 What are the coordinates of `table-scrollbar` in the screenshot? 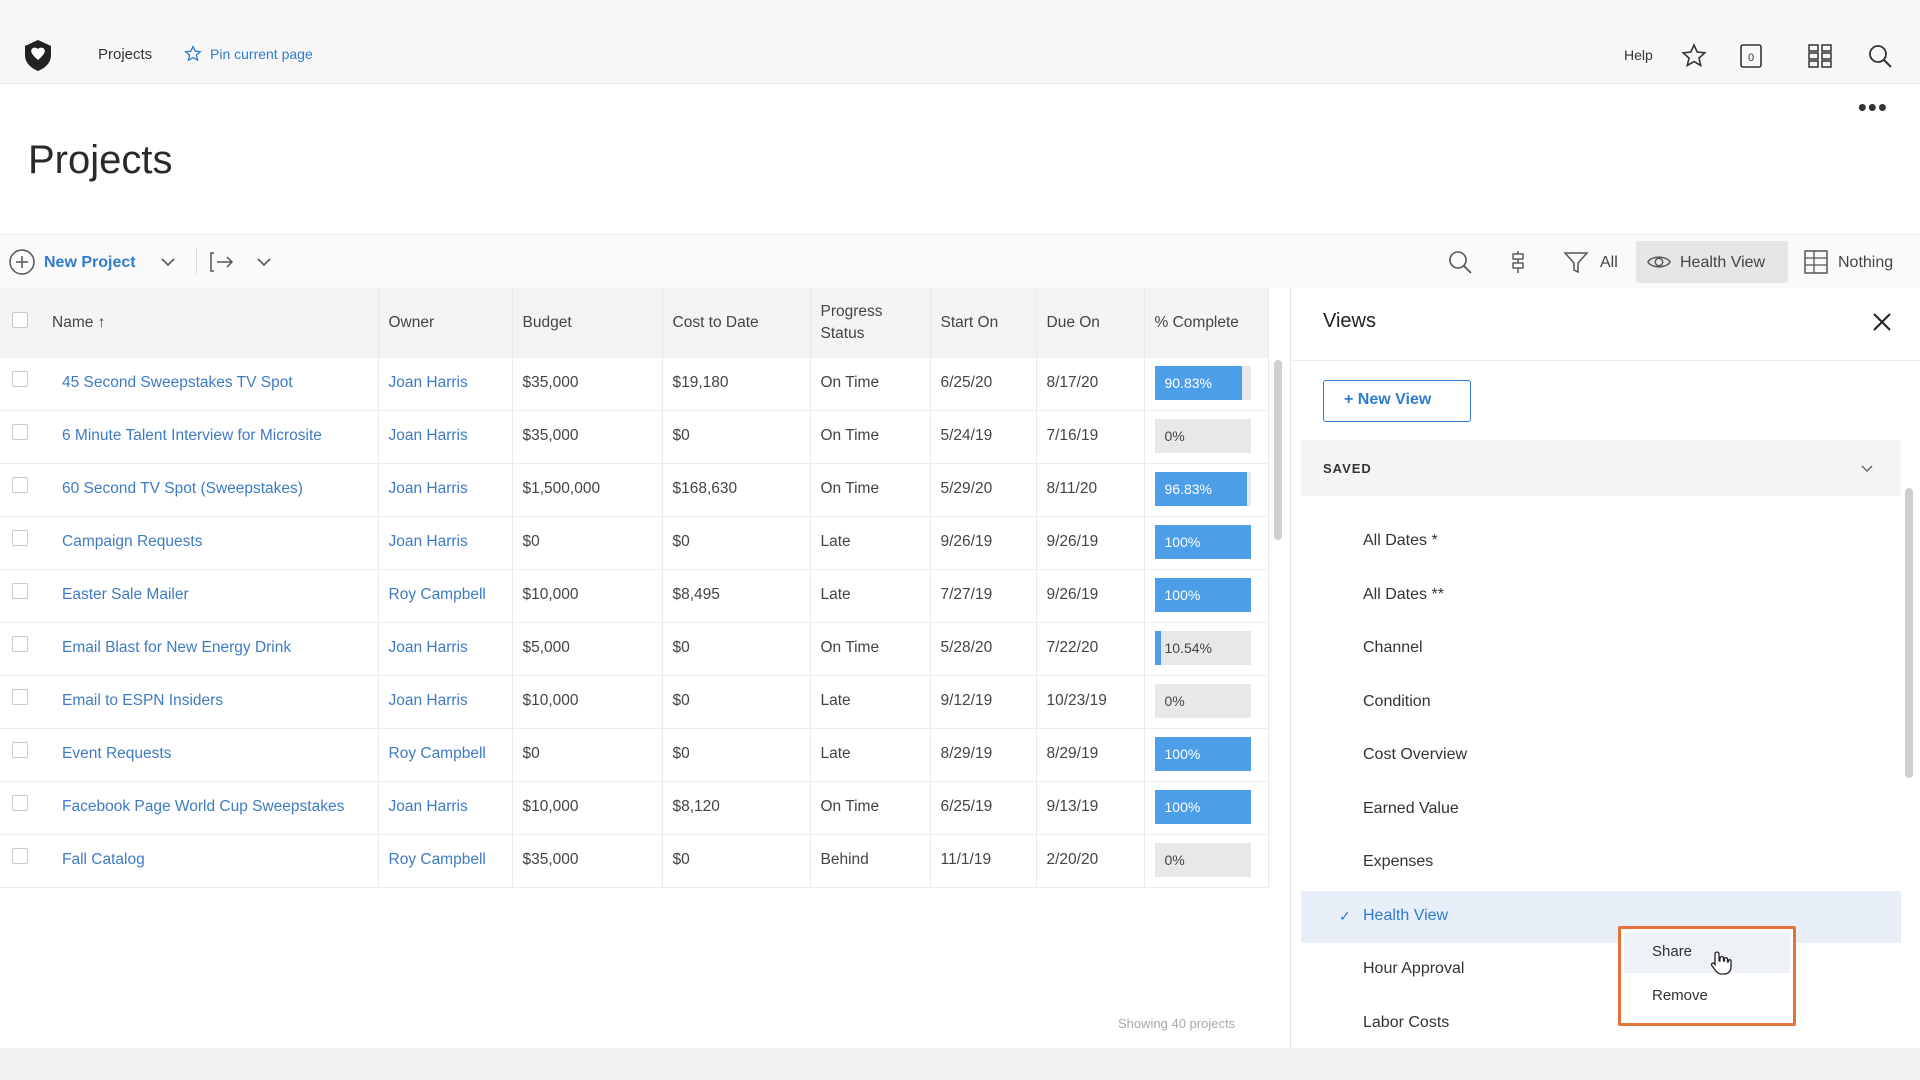 It's located at (1278, 450).